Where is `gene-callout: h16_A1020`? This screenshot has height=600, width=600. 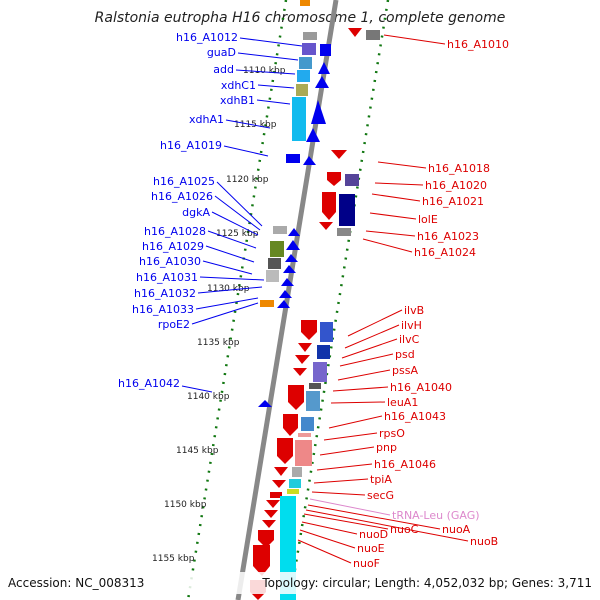
gene-callout: h16_A1020 is located at coordinates (430, 185).